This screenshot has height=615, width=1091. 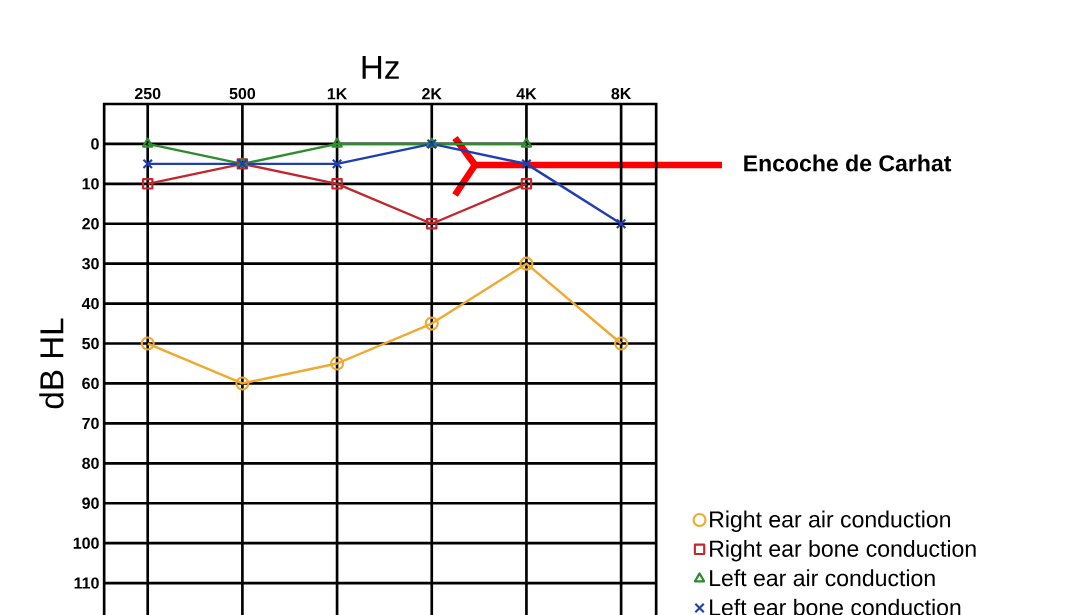 What do you see at coordinates (90, 184) in the screenshot?
I see `y-tick-label: 10` at bounding box center [90, 184].